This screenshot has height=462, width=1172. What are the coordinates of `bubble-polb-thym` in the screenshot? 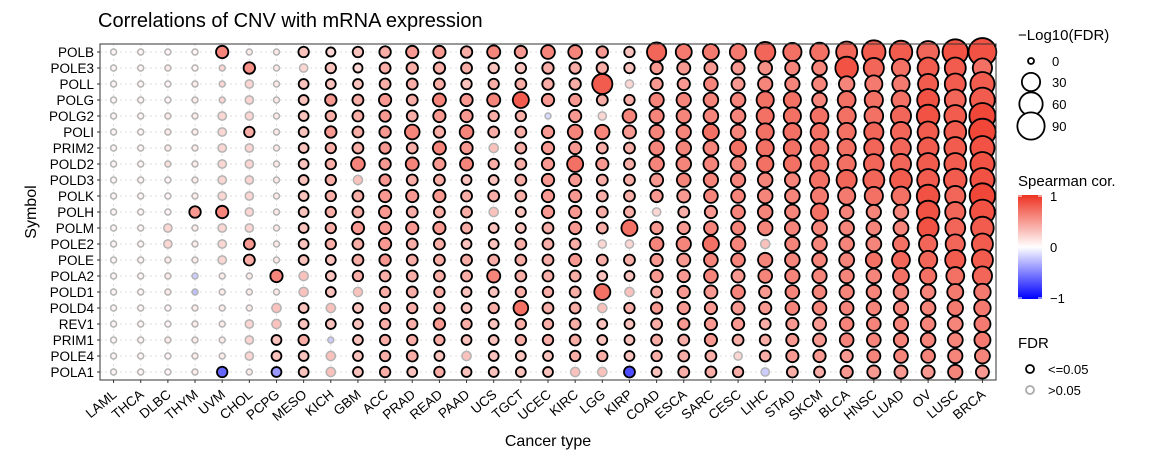 It's located at (195, 52).